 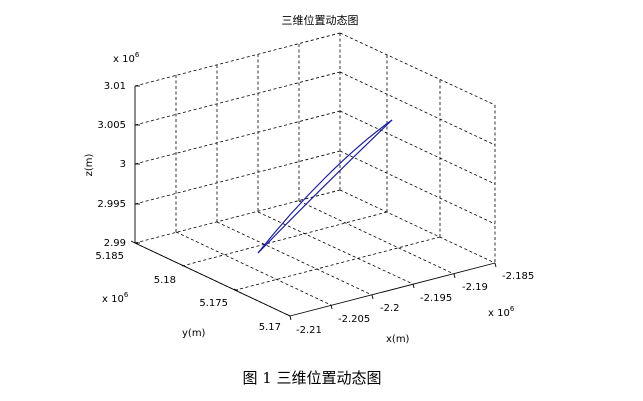 I want to click on figure-caption: 图 1 三维位置动态图, so click(x=311, y=378).